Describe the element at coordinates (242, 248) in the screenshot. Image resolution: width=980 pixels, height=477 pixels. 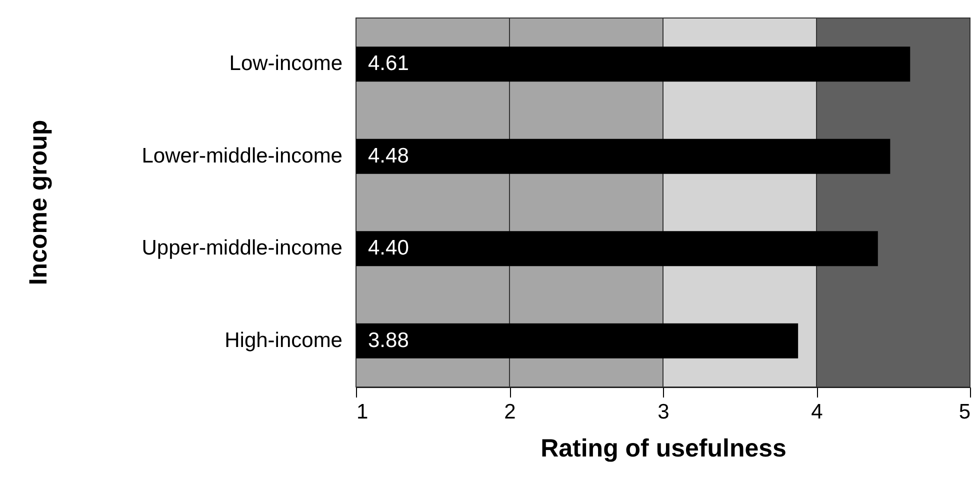
I see `y-tick-label: Upper-middle-income` at that location.